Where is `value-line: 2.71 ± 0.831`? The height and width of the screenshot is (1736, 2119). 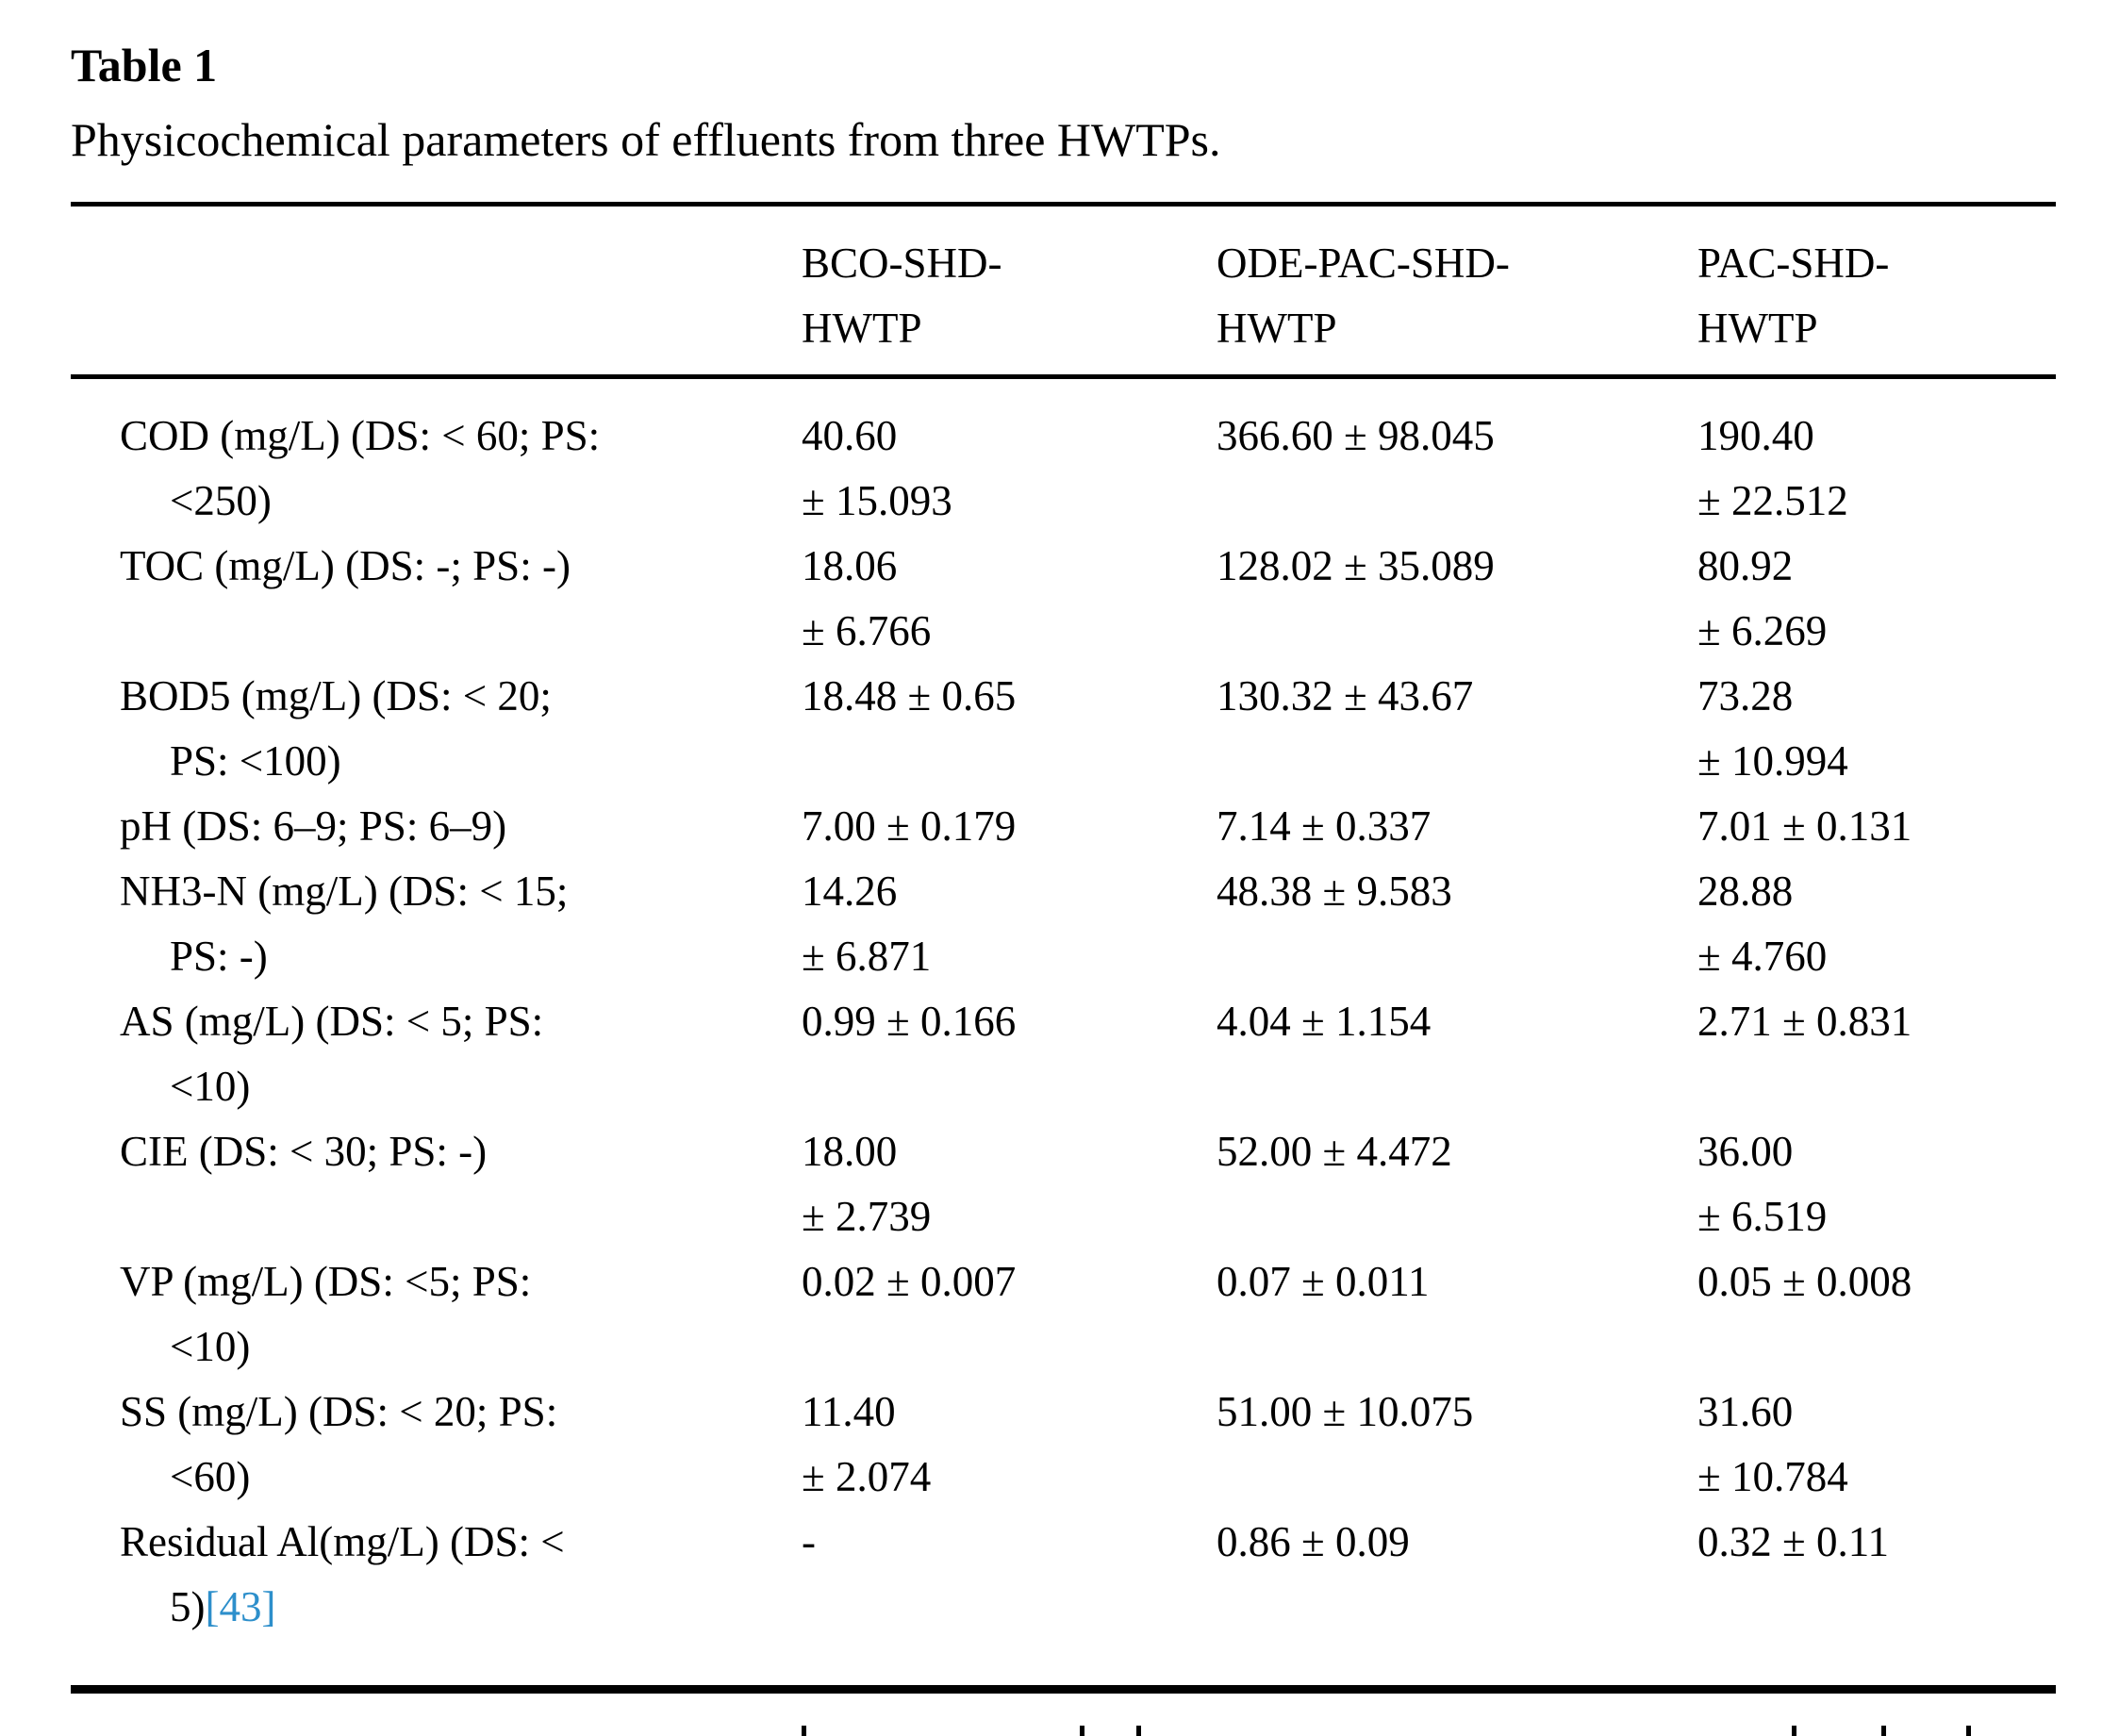 value-line: 2.71 ± 0.831 is located at coordinates (1804, 1022).